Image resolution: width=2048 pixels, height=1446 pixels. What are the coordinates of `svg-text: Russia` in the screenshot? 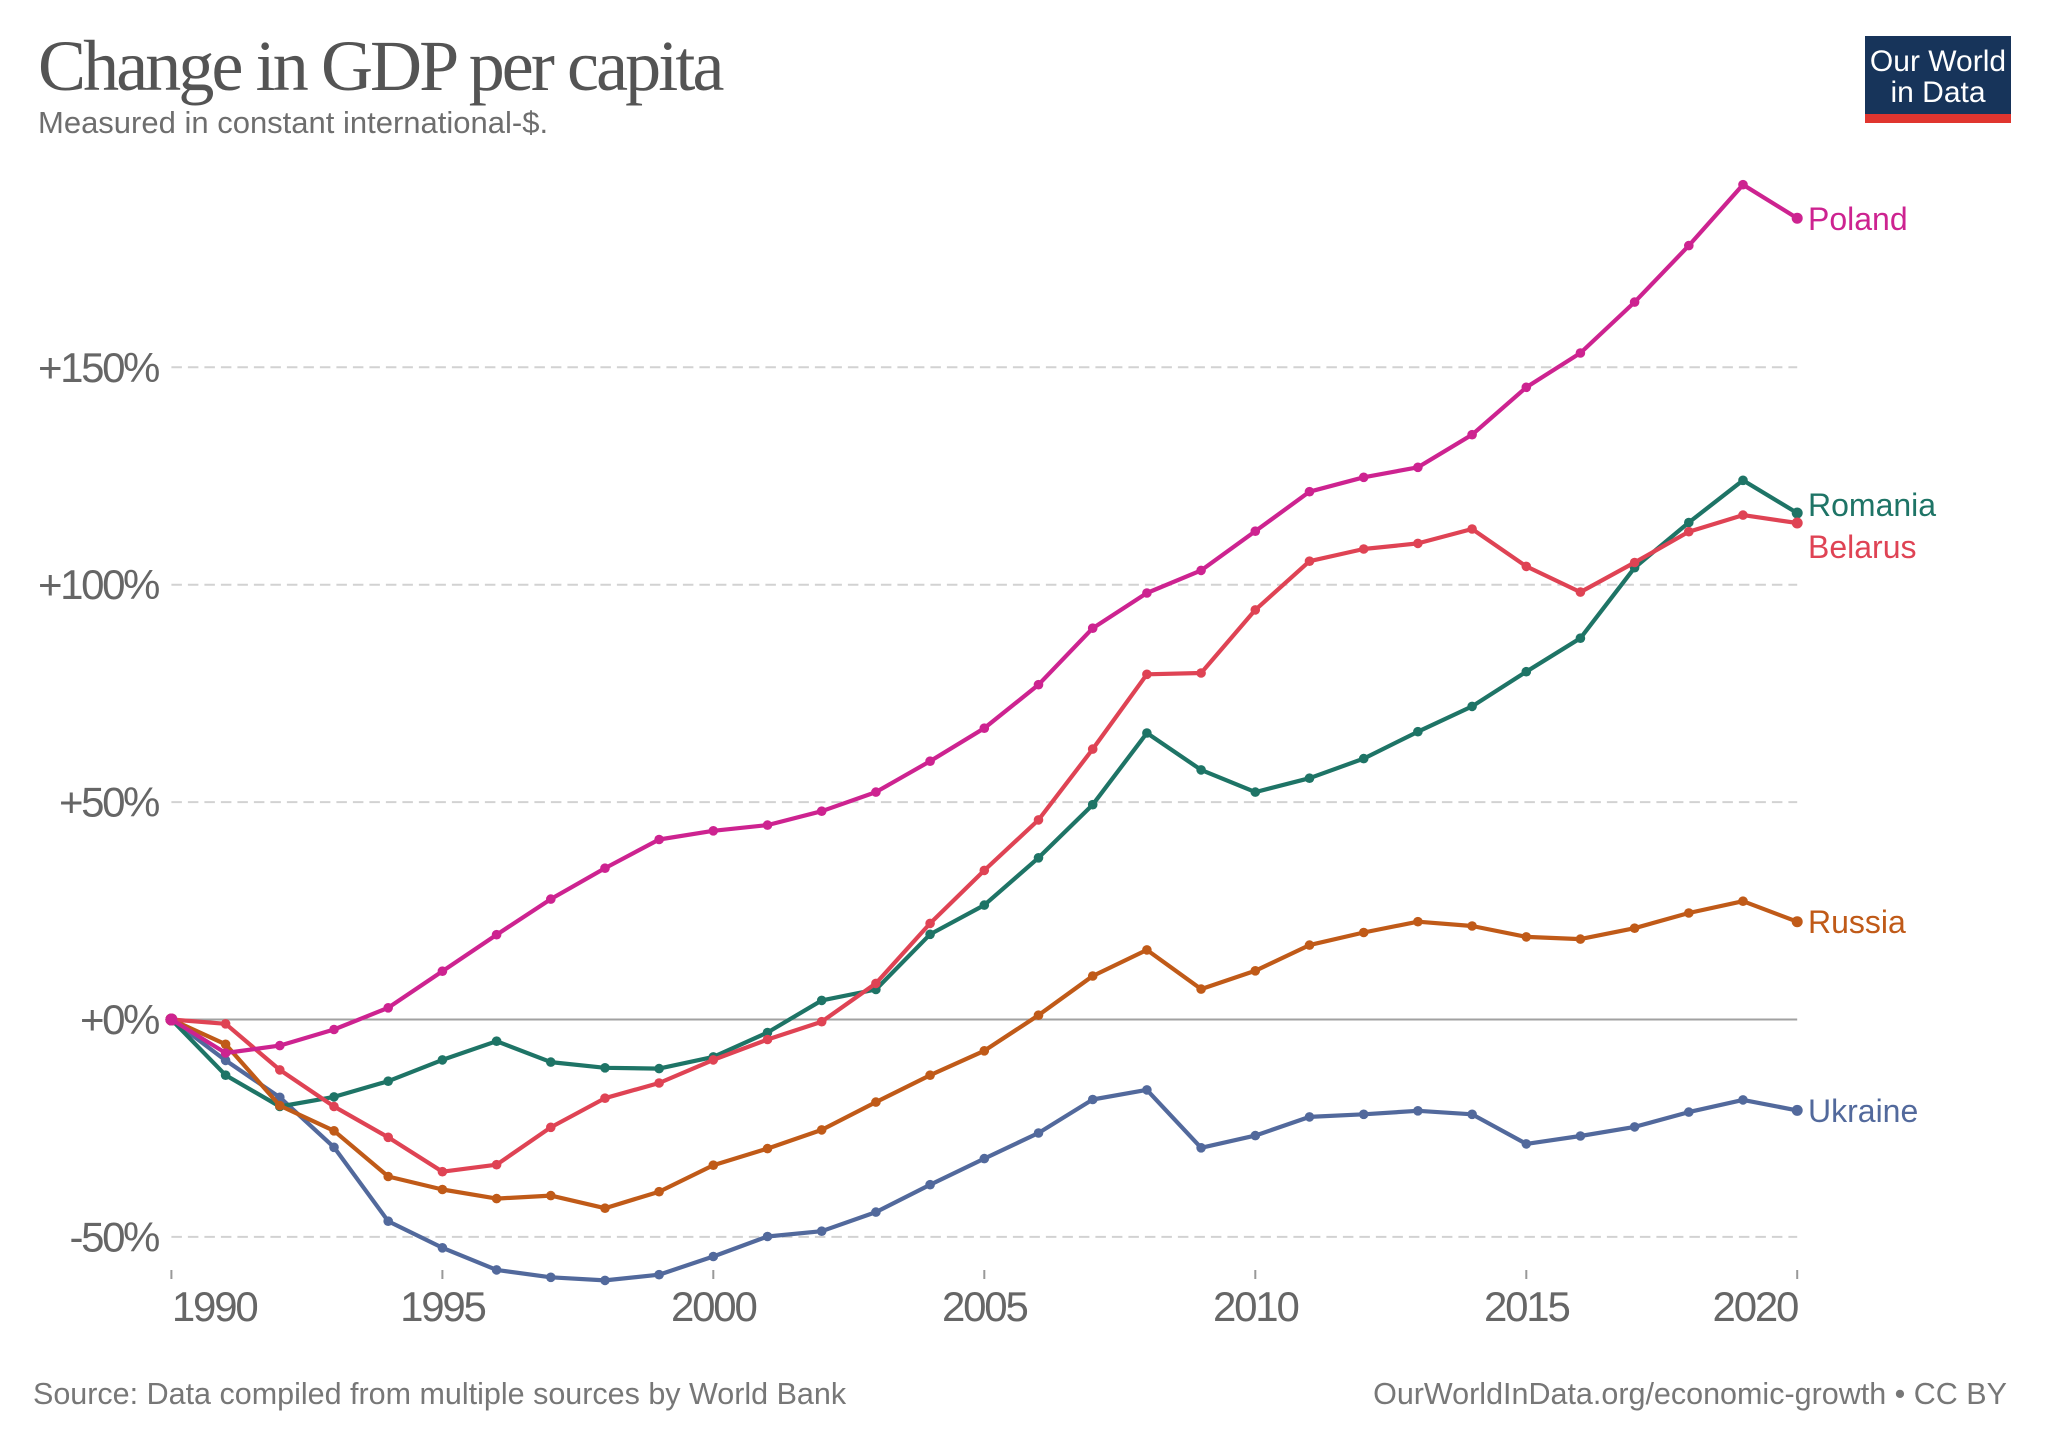 It's located at (1857, 922).